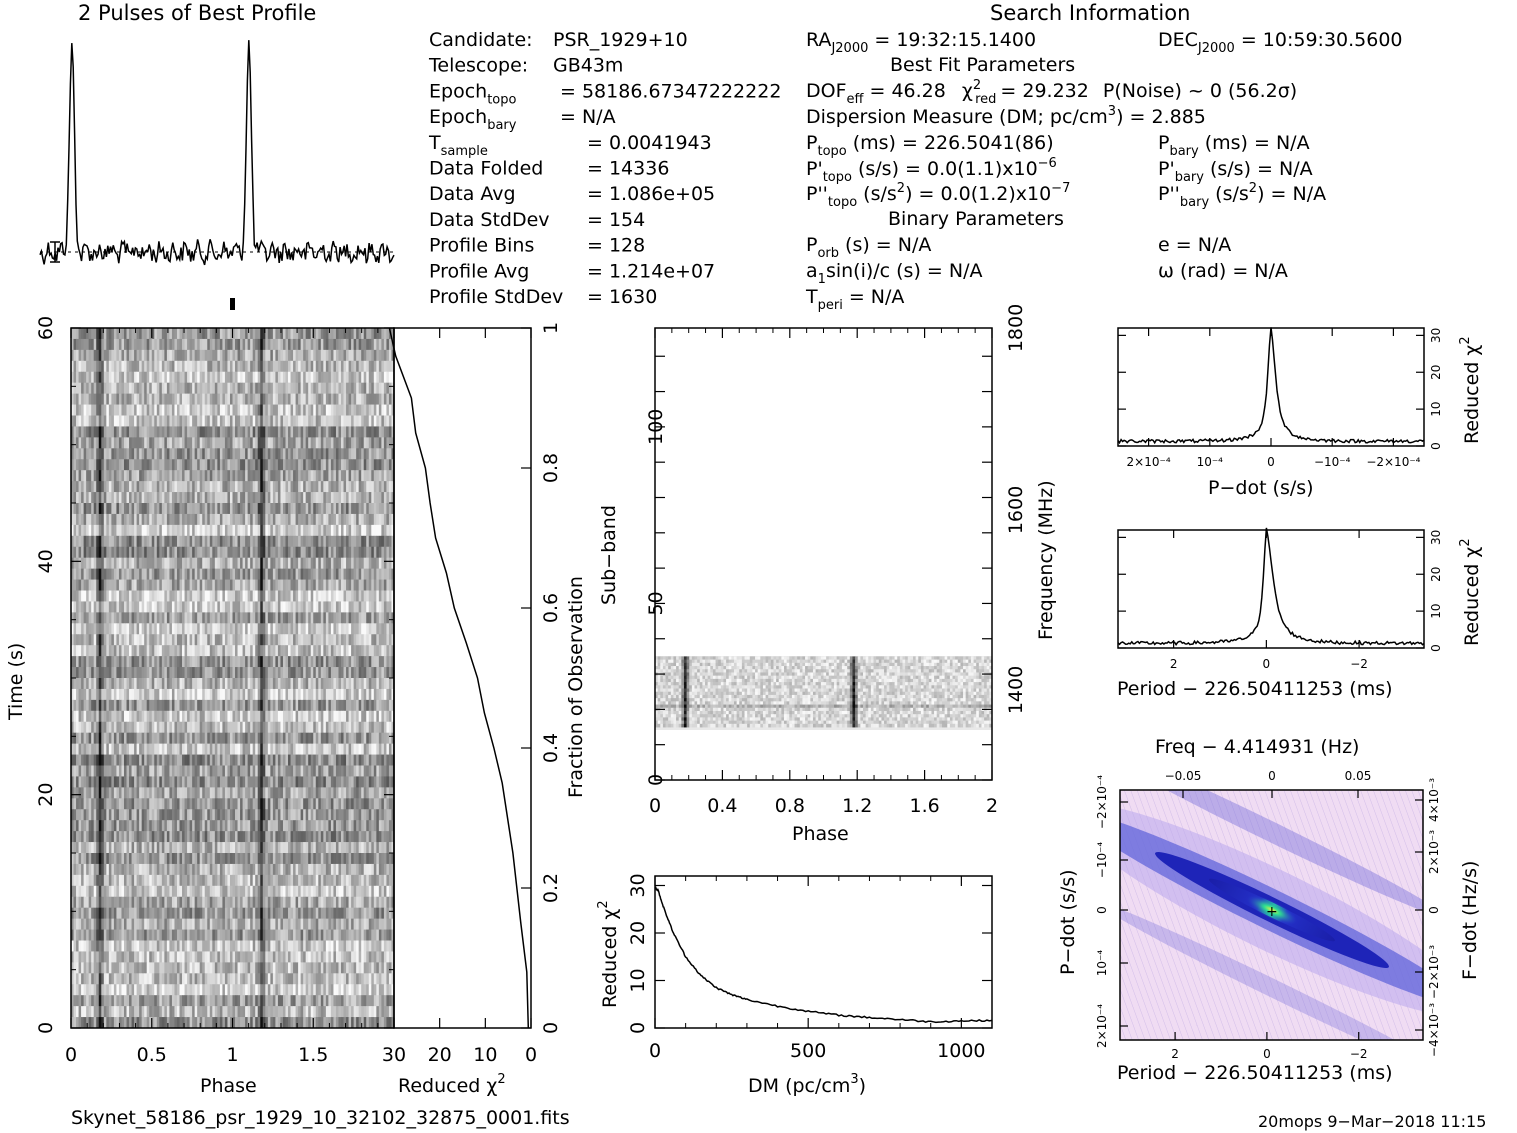 The image size is (1517, 1133). Describe the element at coordinates (572, 194) in the screenshot. I see `info-row: Data Avg = 1.086e+05` at that location.